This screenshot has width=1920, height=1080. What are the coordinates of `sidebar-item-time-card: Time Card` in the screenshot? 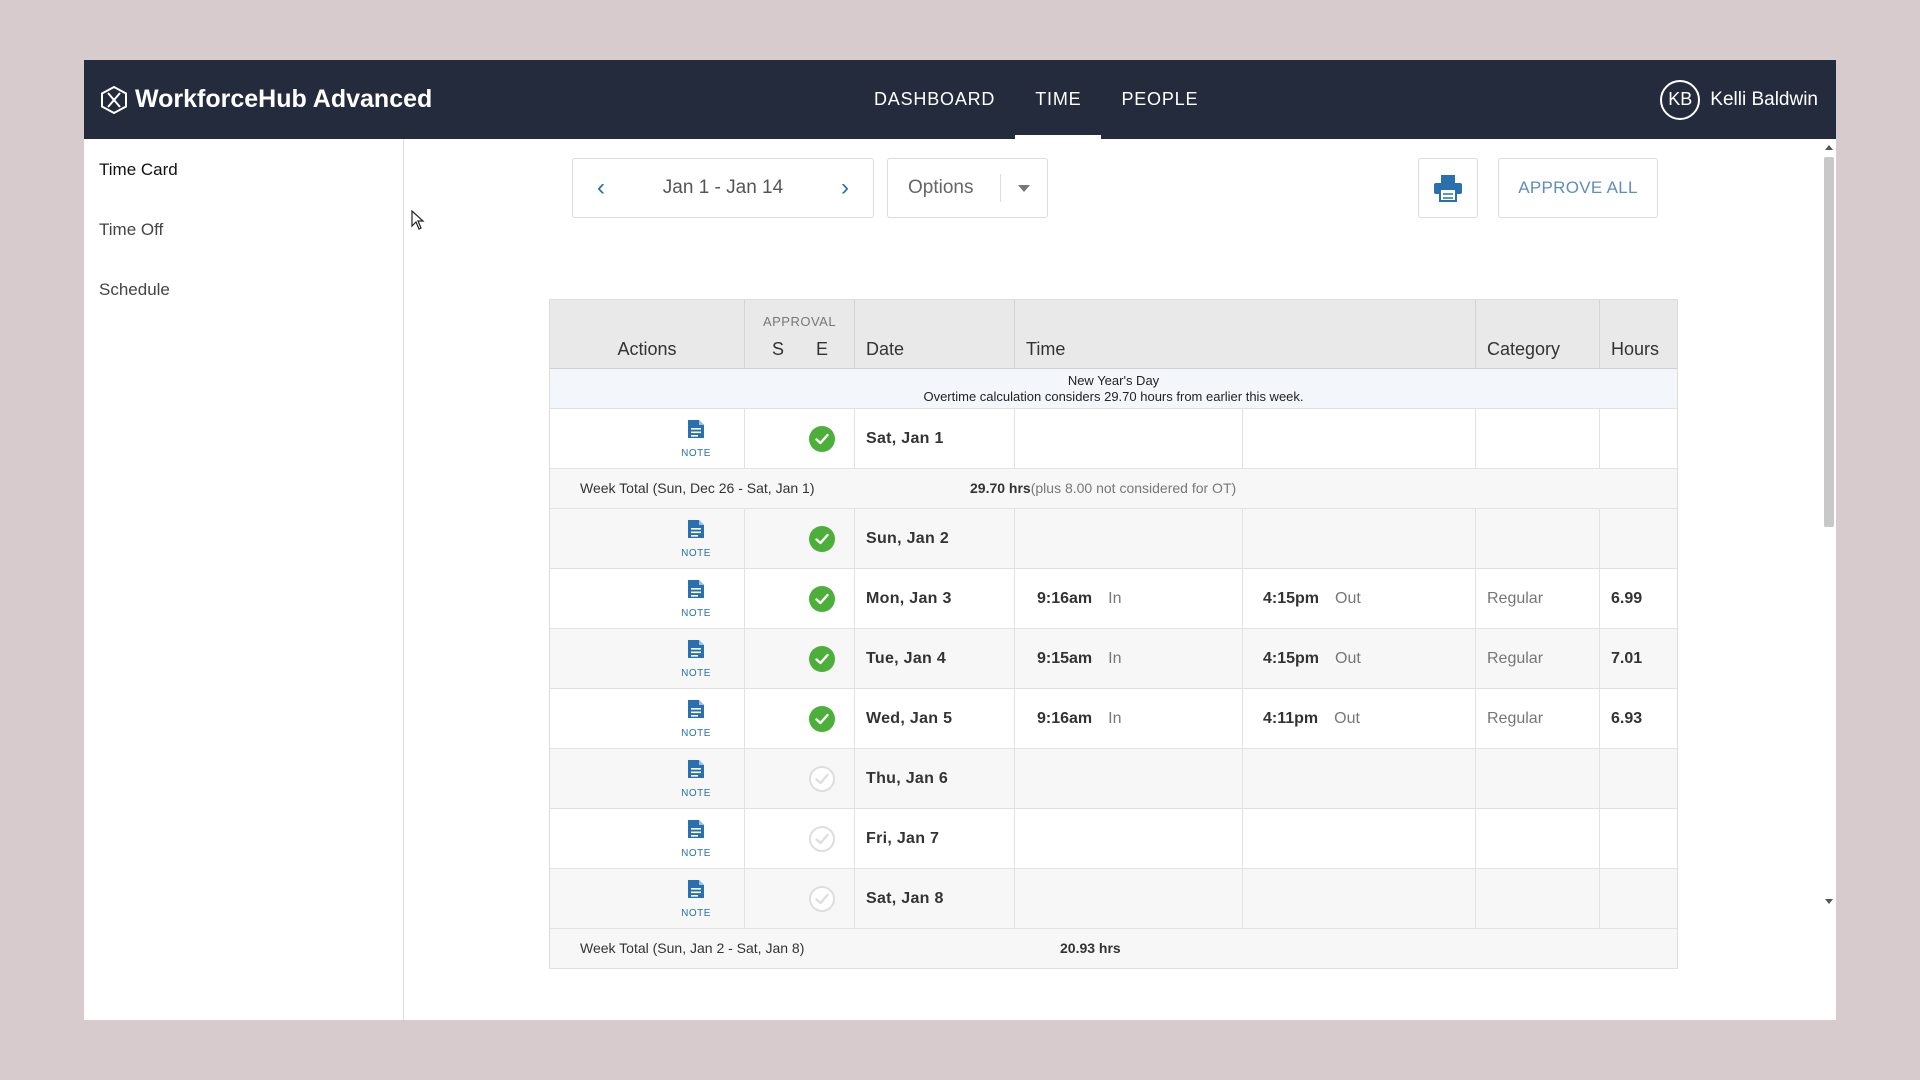 It's located at (138, 169).